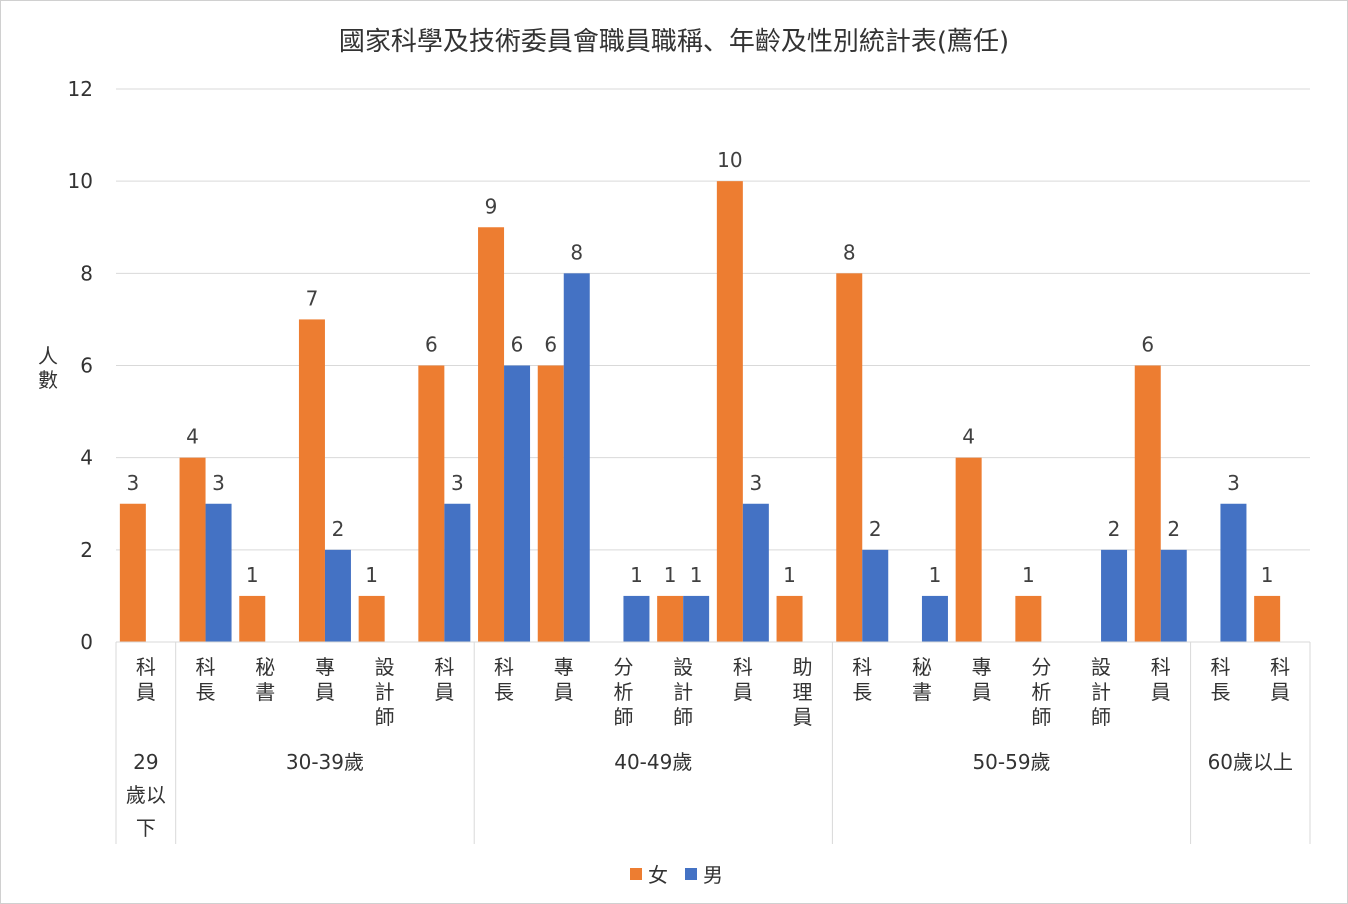  What do you see at coordinates (86, 273) in the screenshot?
I see `y-tick-label: 8` at bounding box center [86, 273].